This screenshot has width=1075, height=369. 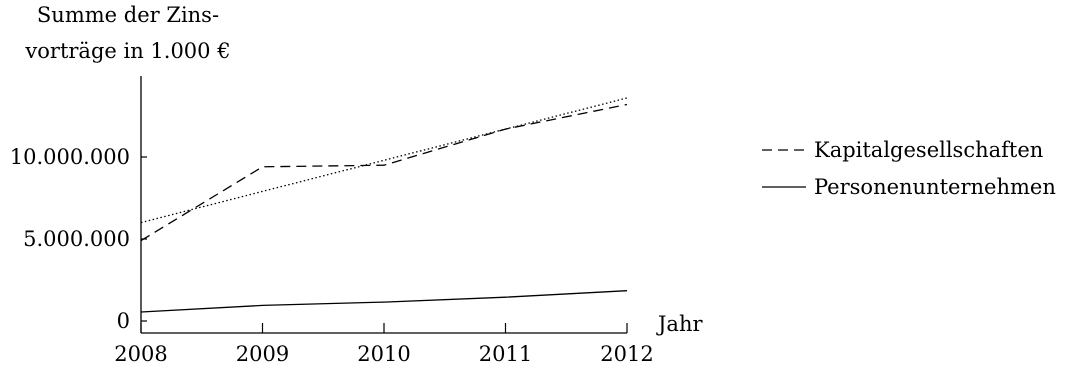 What do you see at coordinates (262, 354) in the screenshot?
I see `x-tick-label: 2009` at bounding box center [262, 354].